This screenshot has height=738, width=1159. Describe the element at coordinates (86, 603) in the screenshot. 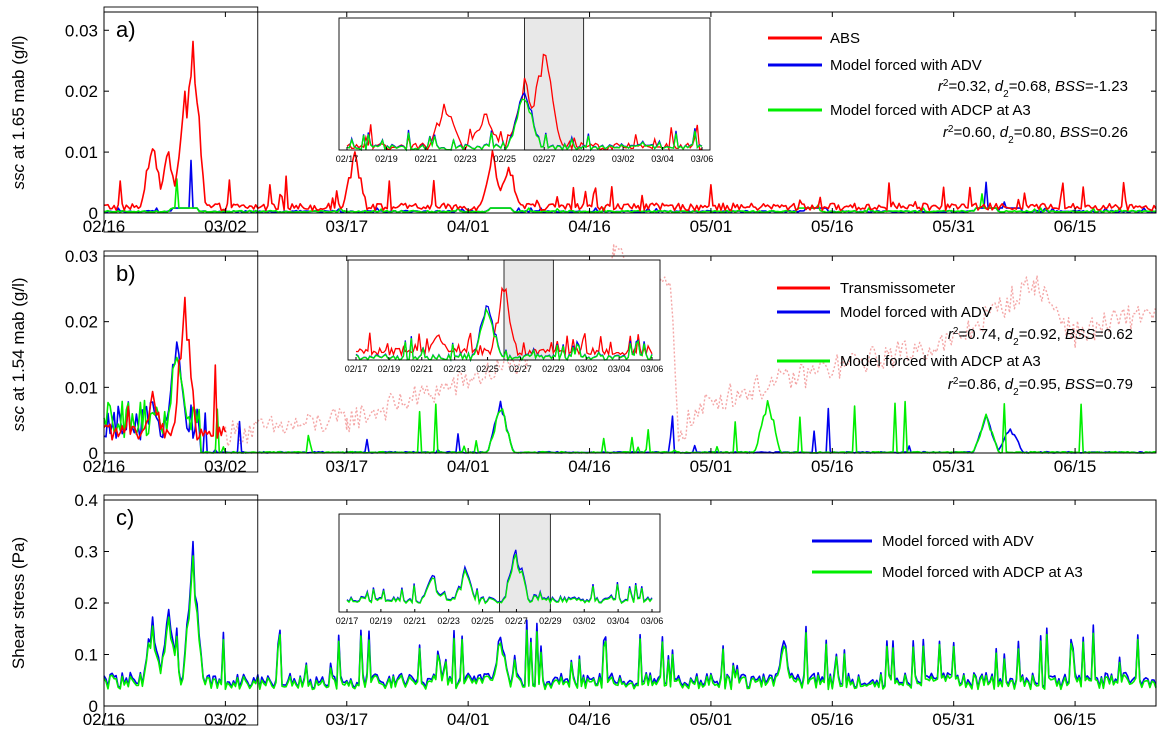

I see `y-tick-label: 0.2` at that location.